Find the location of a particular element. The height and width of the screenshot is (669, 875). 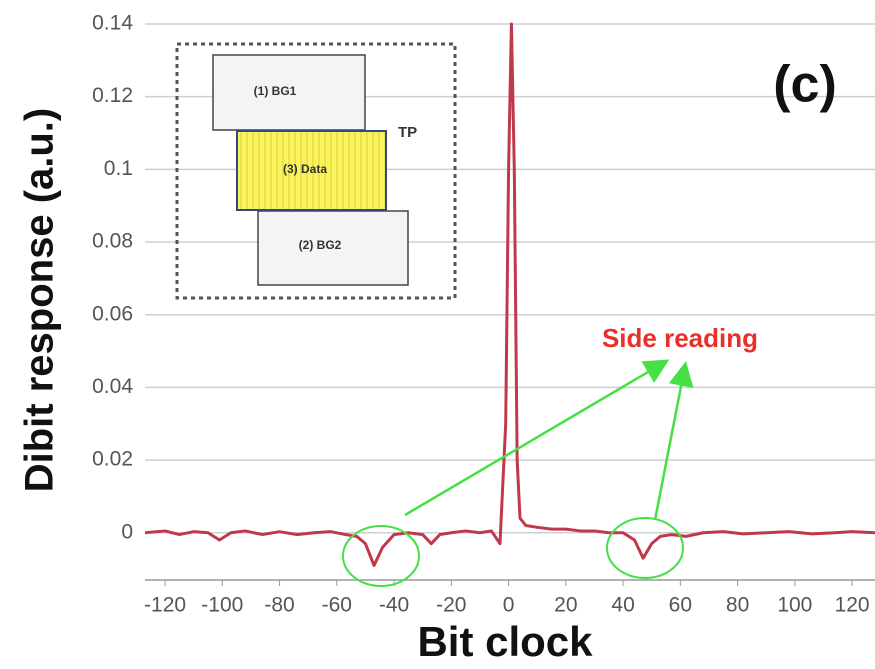

y-tick-label: 0.14 is located at coordinates (112, 23).